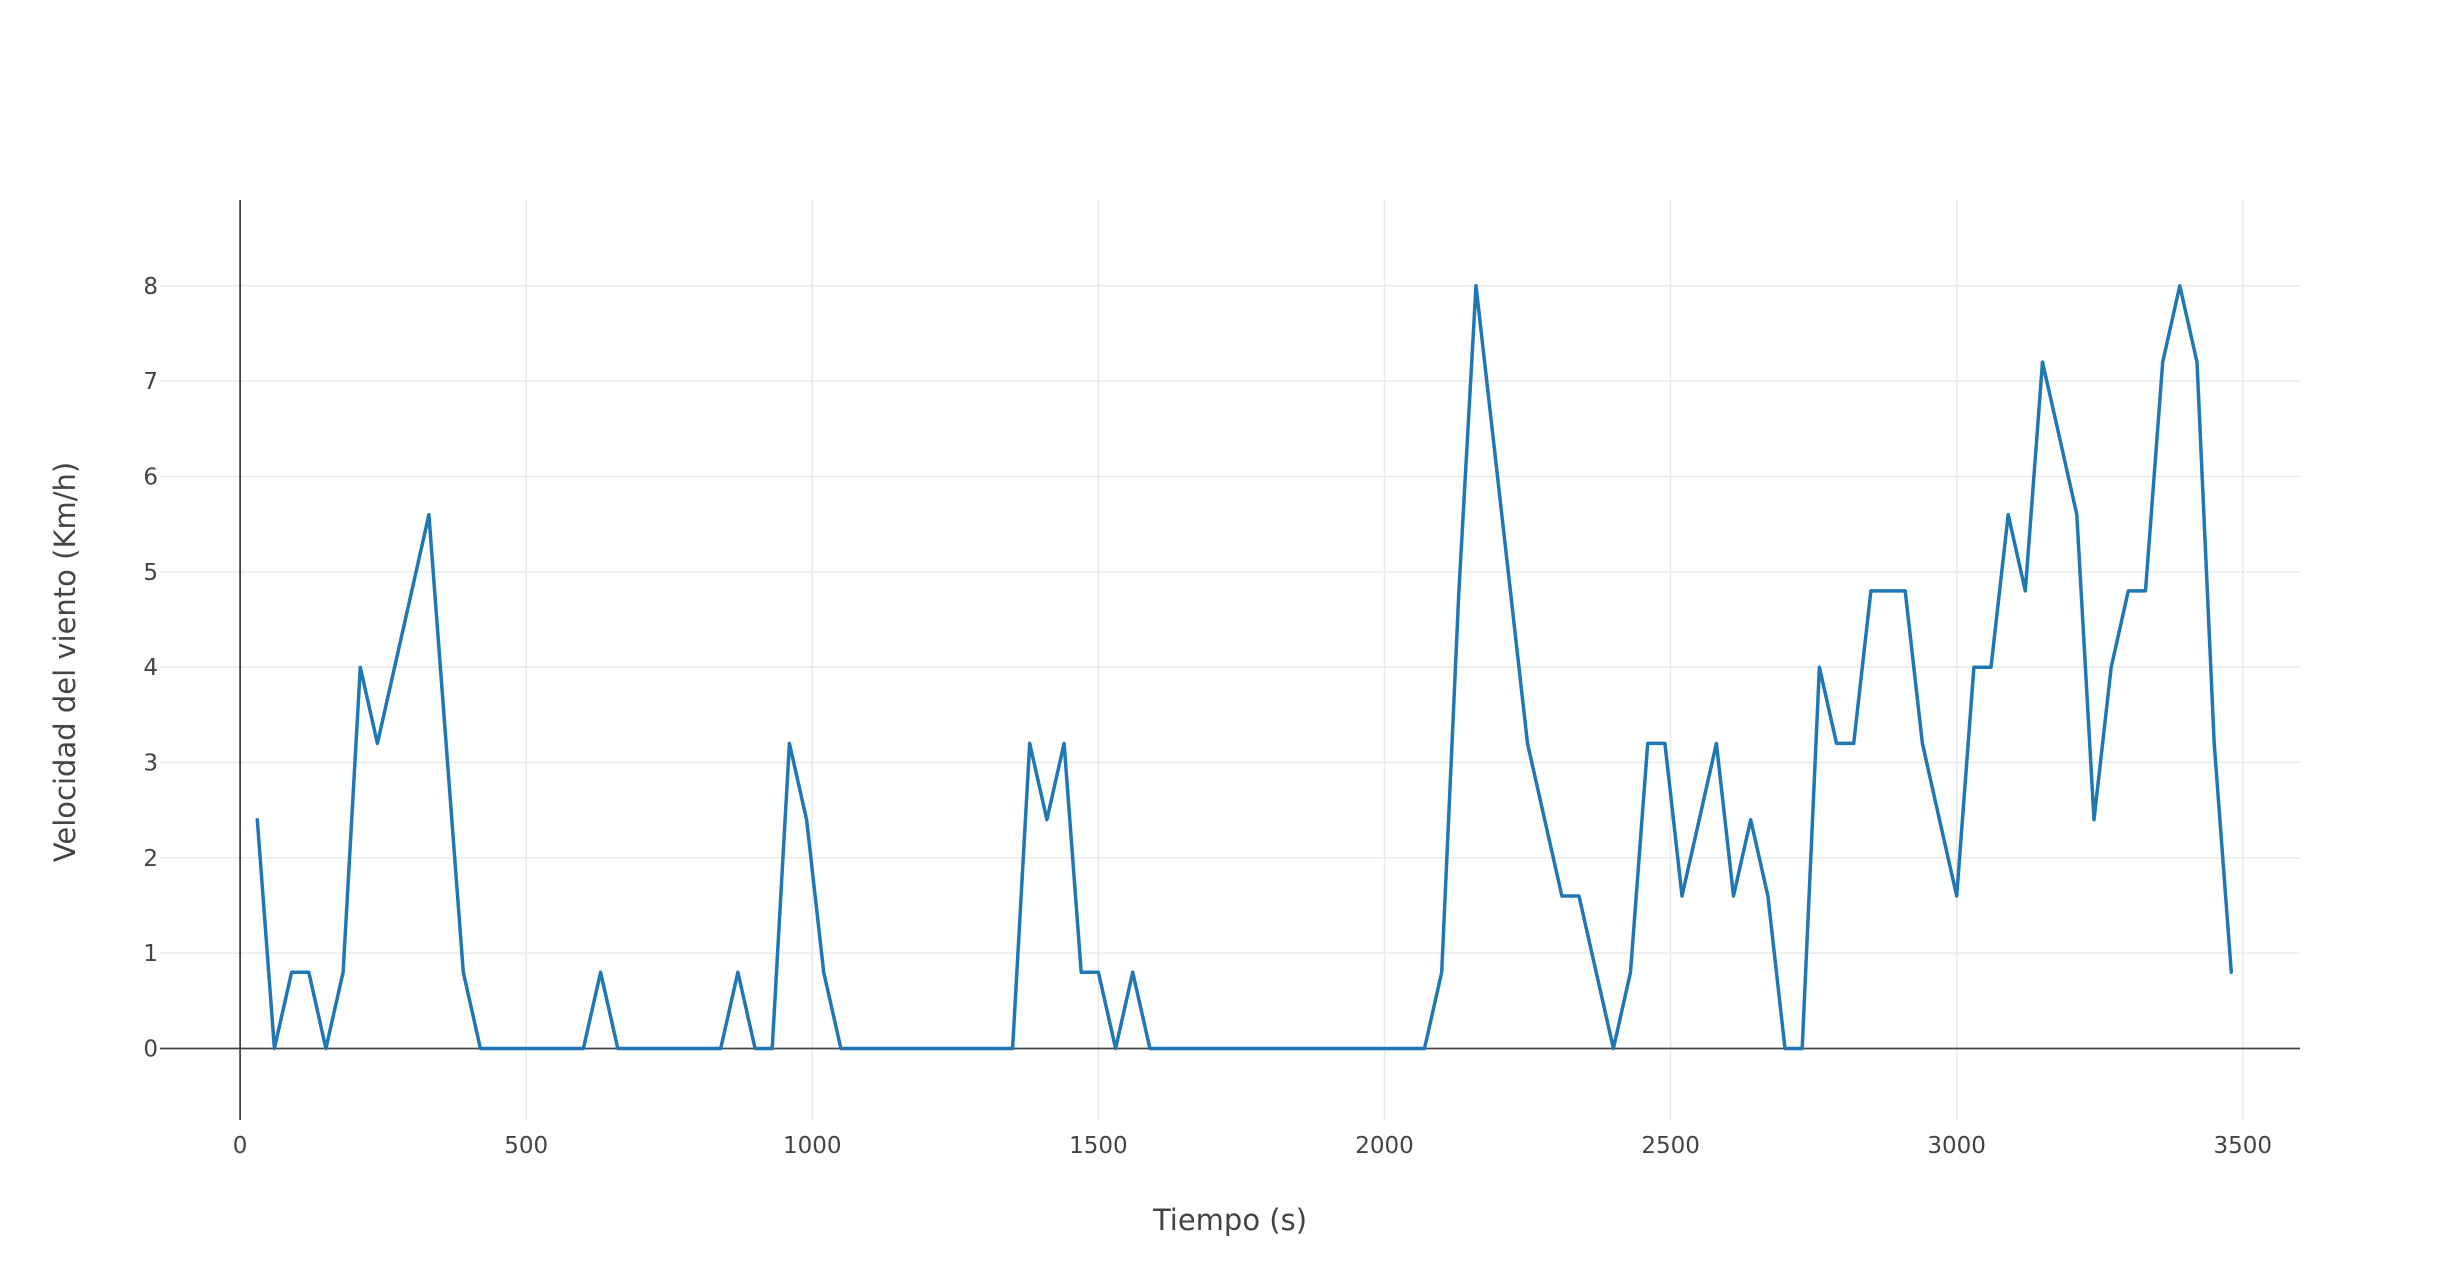  Describe the element at coordinates (65, 662) in the screenshot. I see `y-axis-title: Velocidad del viento (Km/h)` at that location.